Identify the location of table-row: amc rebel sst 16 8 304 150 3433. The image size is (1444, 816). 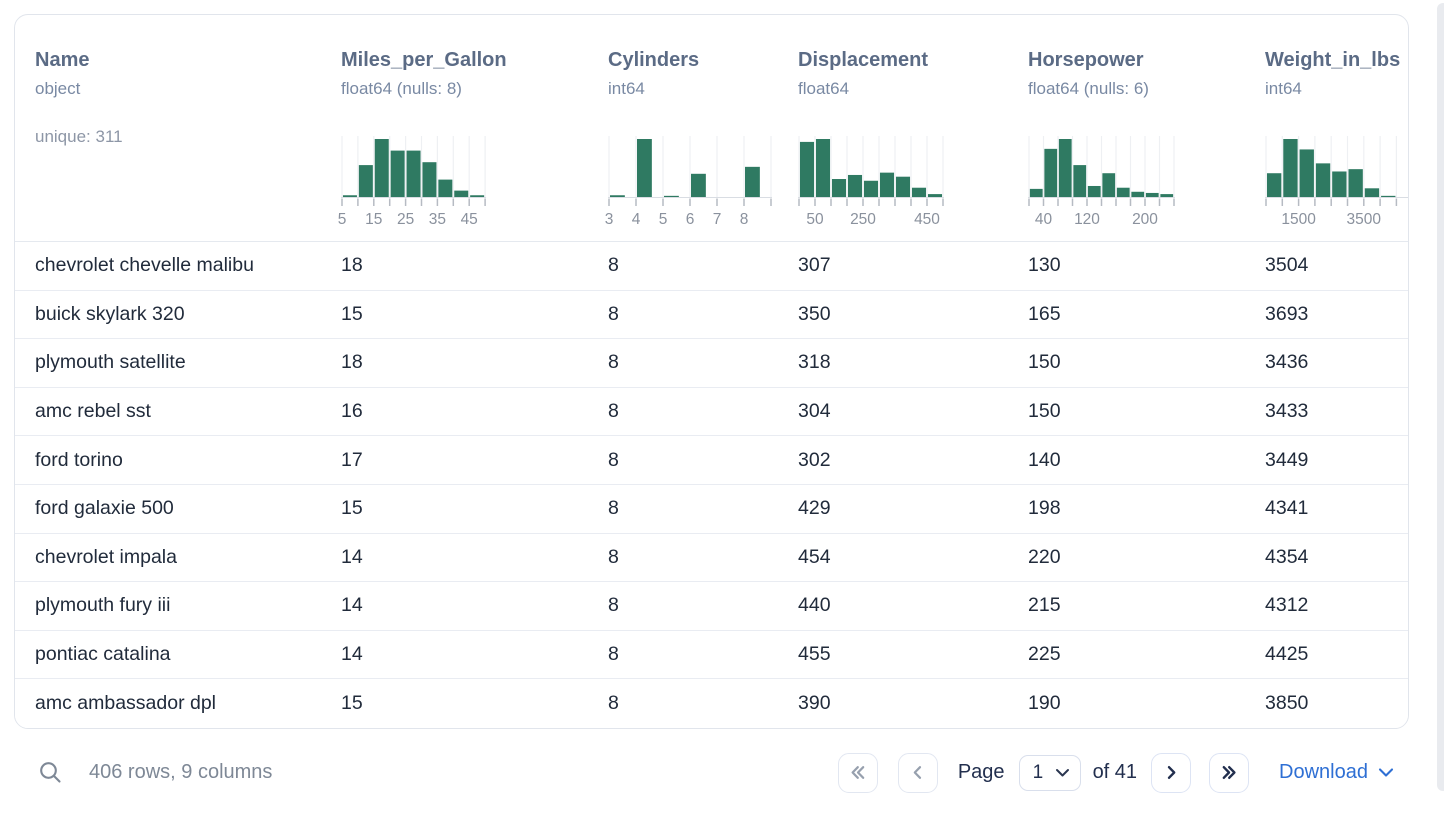
(711, 412).